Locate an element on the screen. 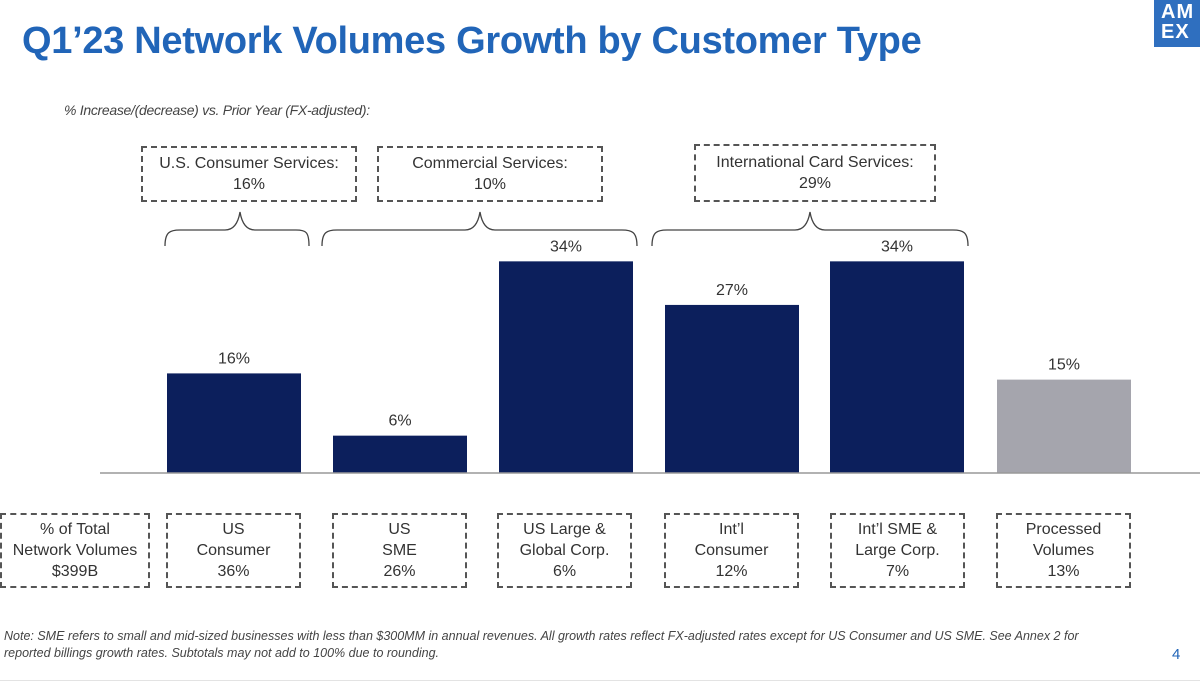 The image size is (1200, 685). share-label-line2: Large Corp. is located at coordinates (897, 550).